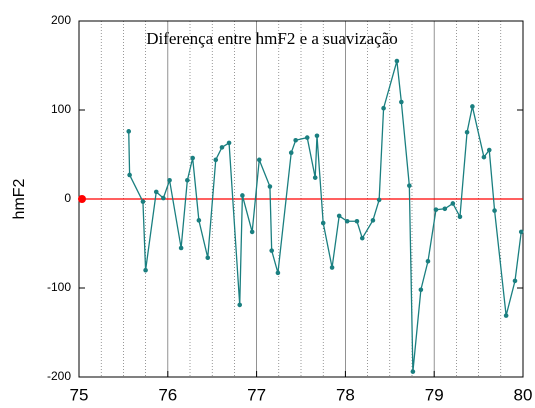  Describe the element at coordinates (19, 198) in the screenshot. I see `y-axis-label: hmF2` at that location.